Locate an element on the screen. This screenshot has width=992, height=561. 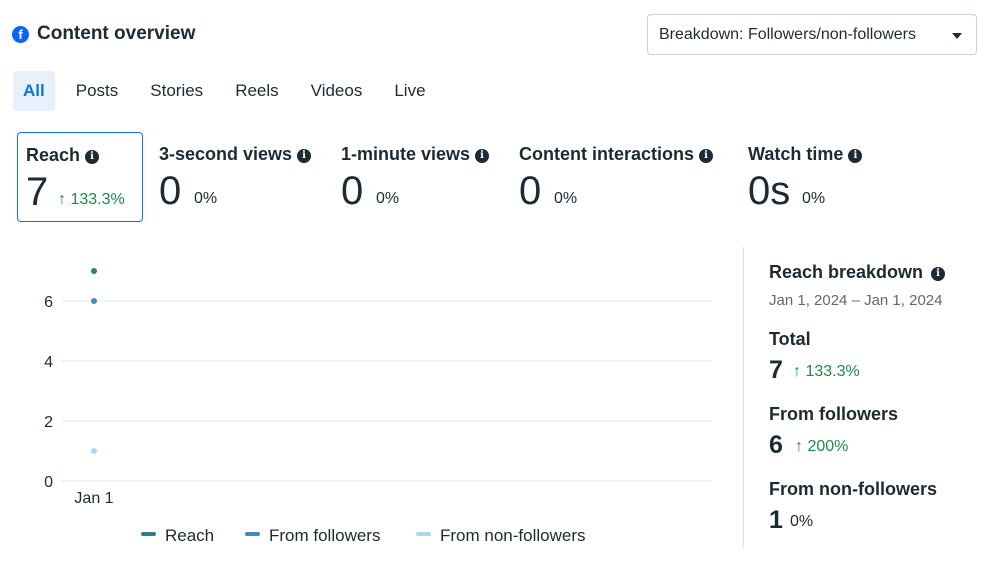
panel-divider is located at coordinates (743, 397).